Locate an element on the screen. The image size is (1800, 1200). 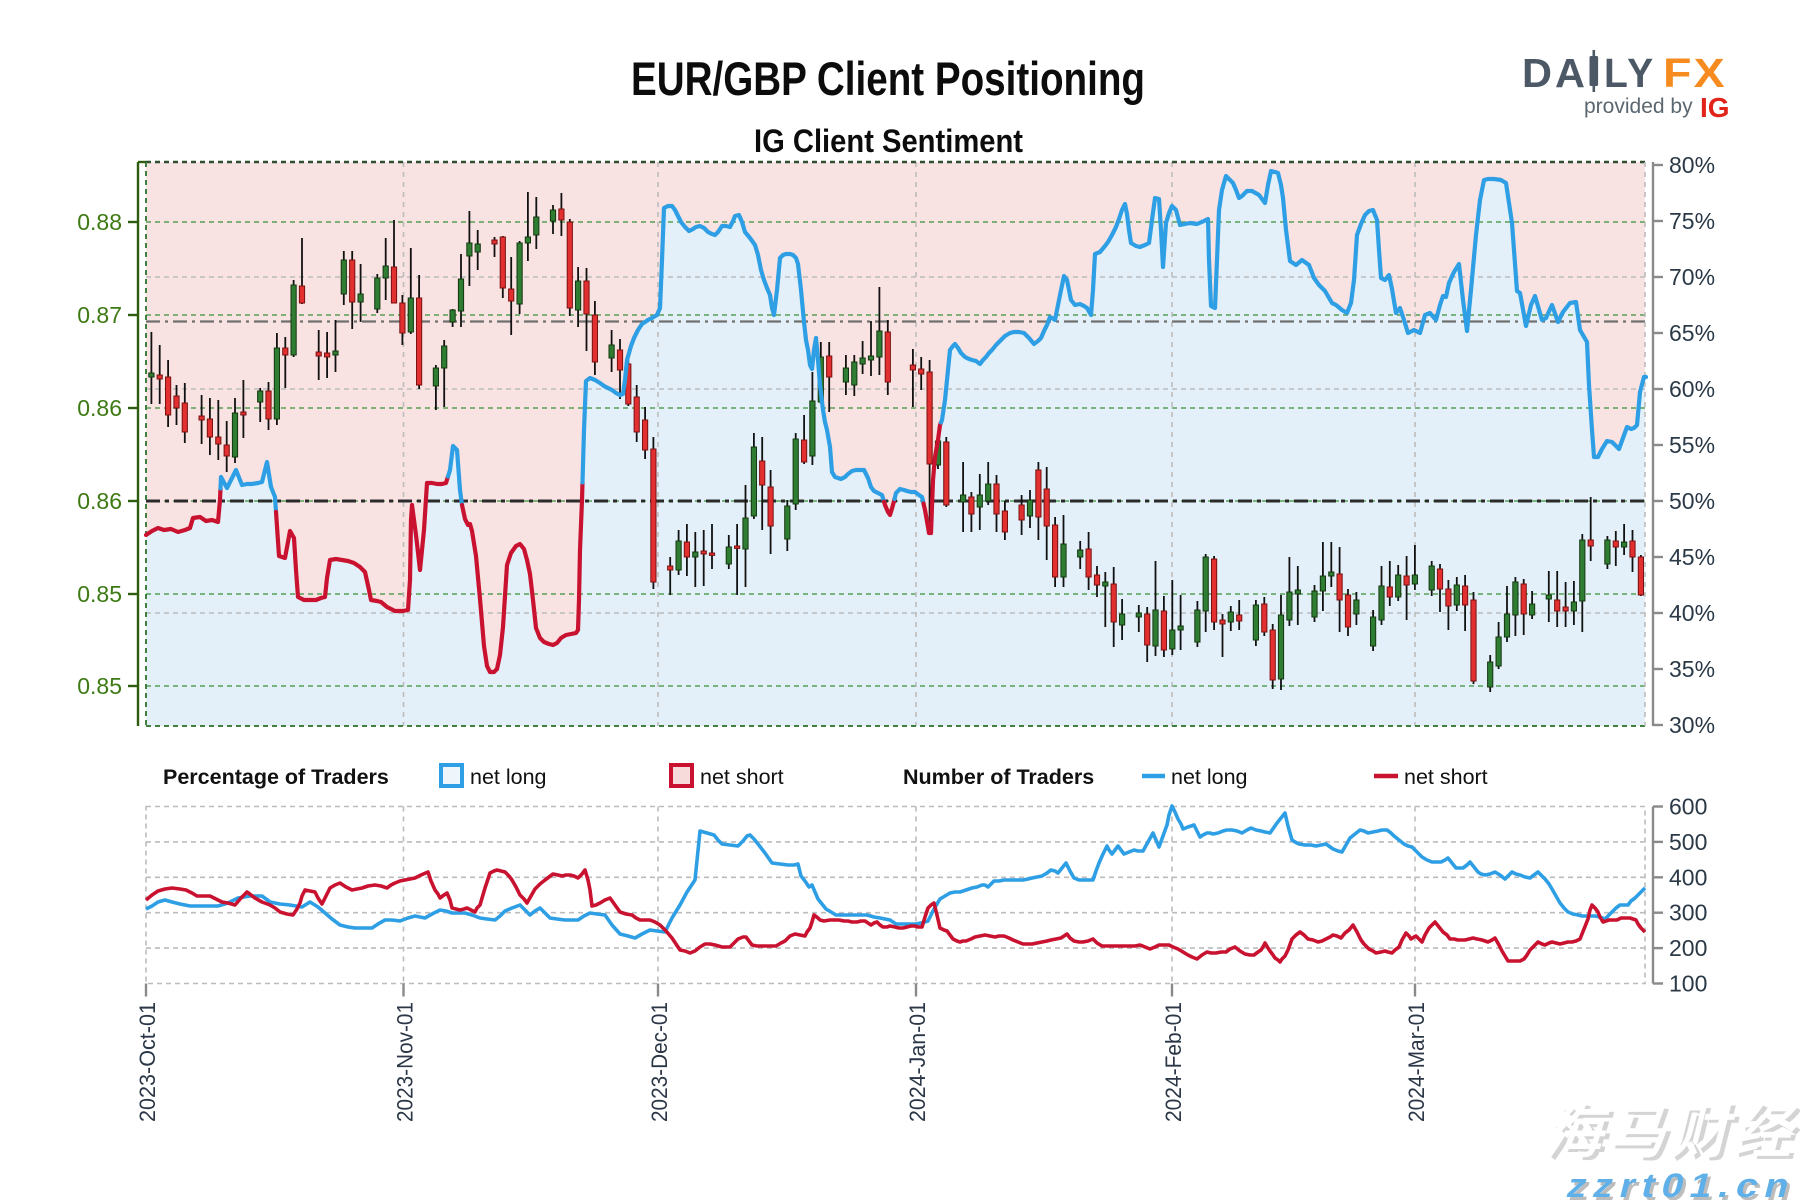
svg-text: 50% is located at coordinates (1692, 501).